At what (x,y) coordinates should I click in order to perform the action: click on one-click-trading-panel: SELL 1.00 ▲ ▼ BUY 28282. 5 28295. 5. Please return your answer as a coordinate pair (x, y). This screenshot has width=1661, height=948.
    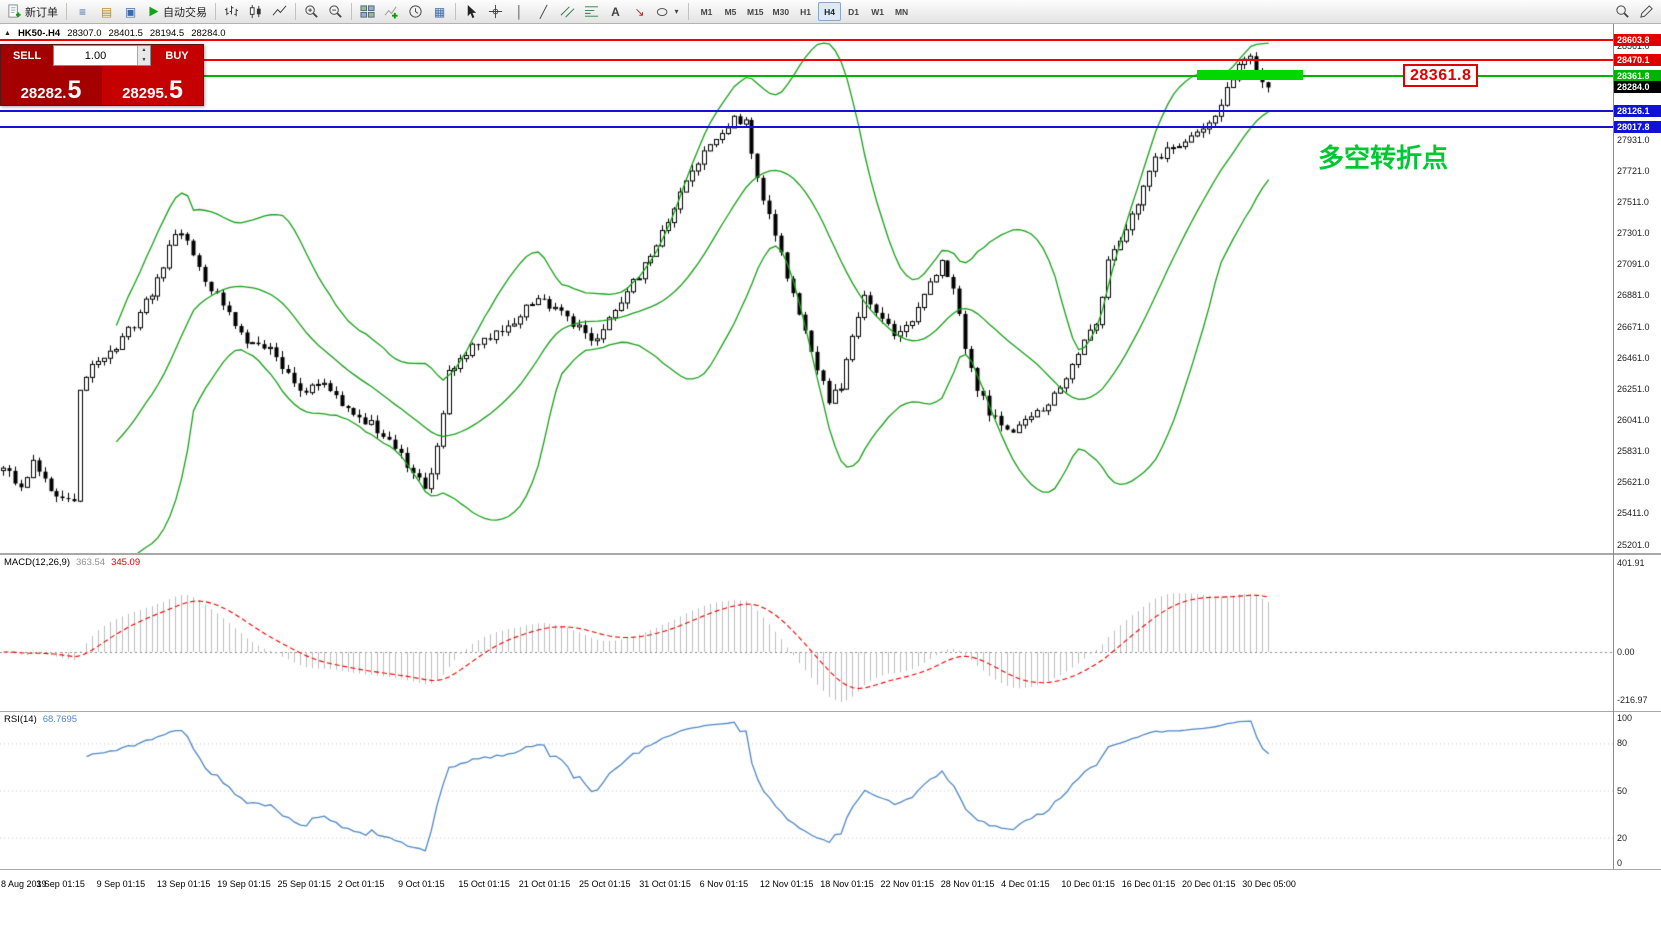
    Looking at the image, I should click on (102, 75).